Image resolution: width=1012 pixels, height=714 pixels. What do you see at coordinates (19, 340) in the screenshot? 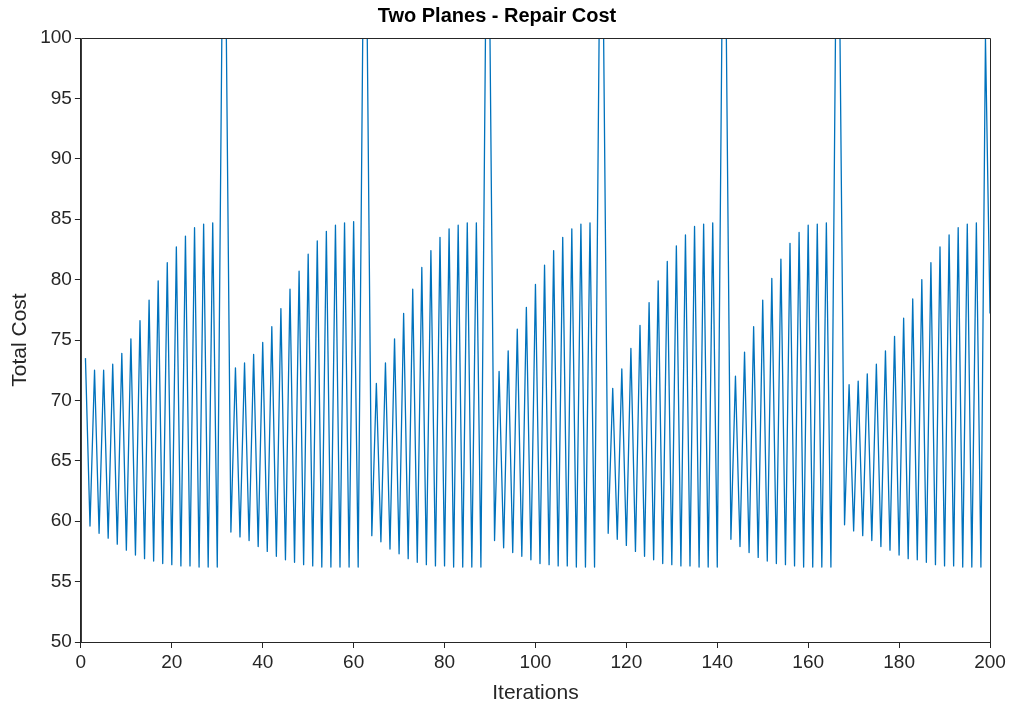
I see `y-axis-title: Total Cost` at bounding box center [19, 340].